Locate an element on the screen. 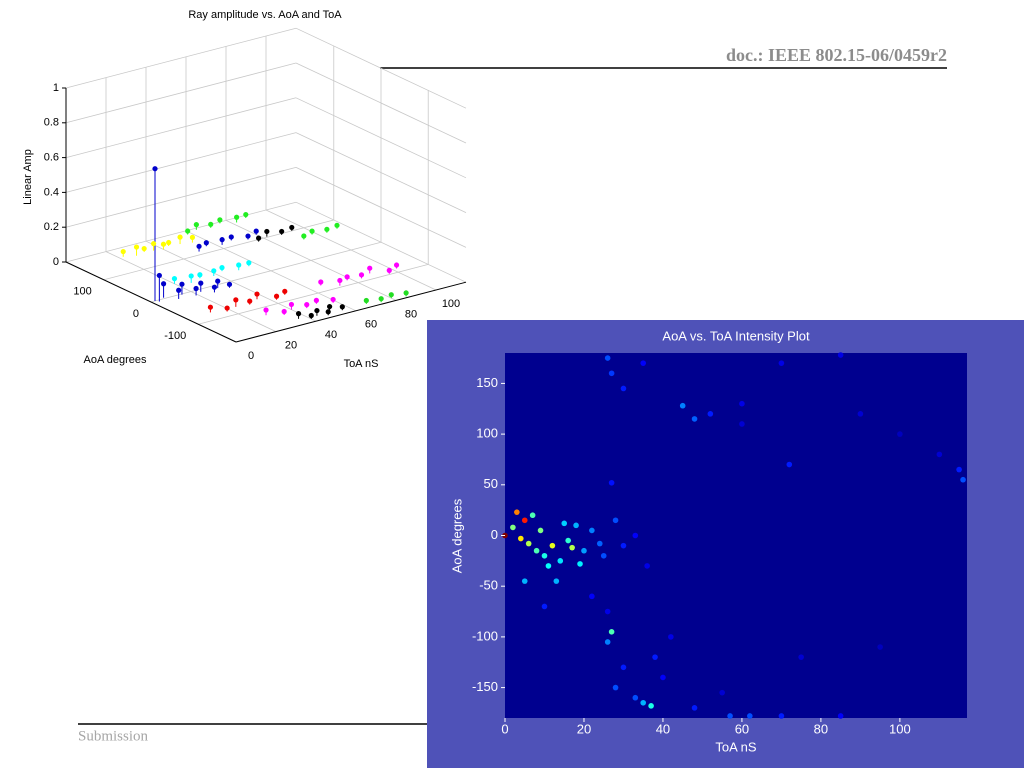 The image size is (1024, 768). z-axis-label: Linear Amp is located at coordinates (28, 177).